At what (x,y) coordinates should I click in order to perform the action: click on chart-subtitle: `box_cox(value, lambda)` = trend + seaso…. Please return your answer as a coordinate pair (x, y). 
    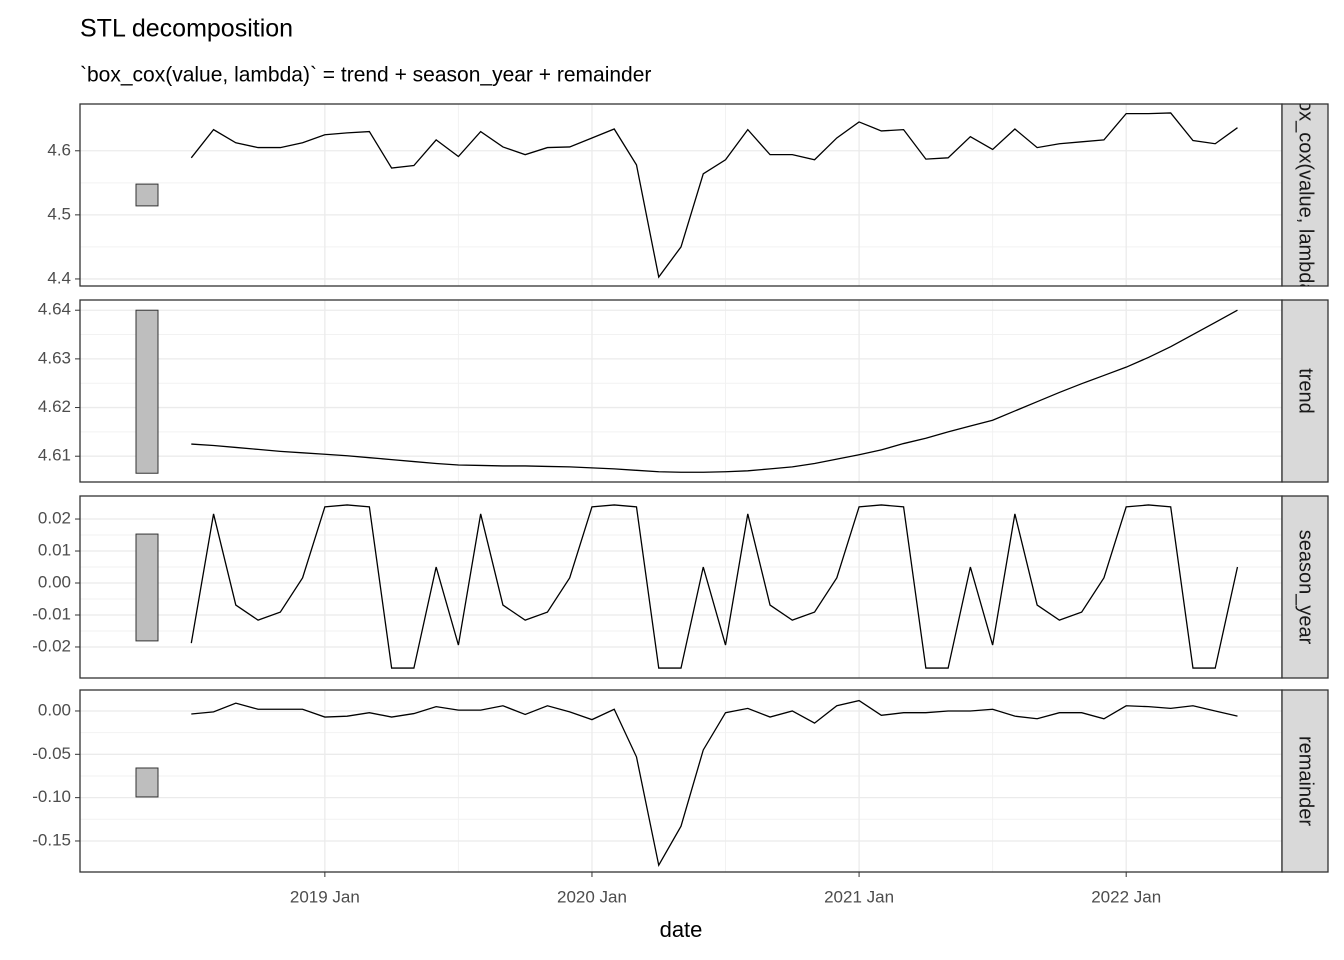
    Looking at the image, I should click on (365, 75).